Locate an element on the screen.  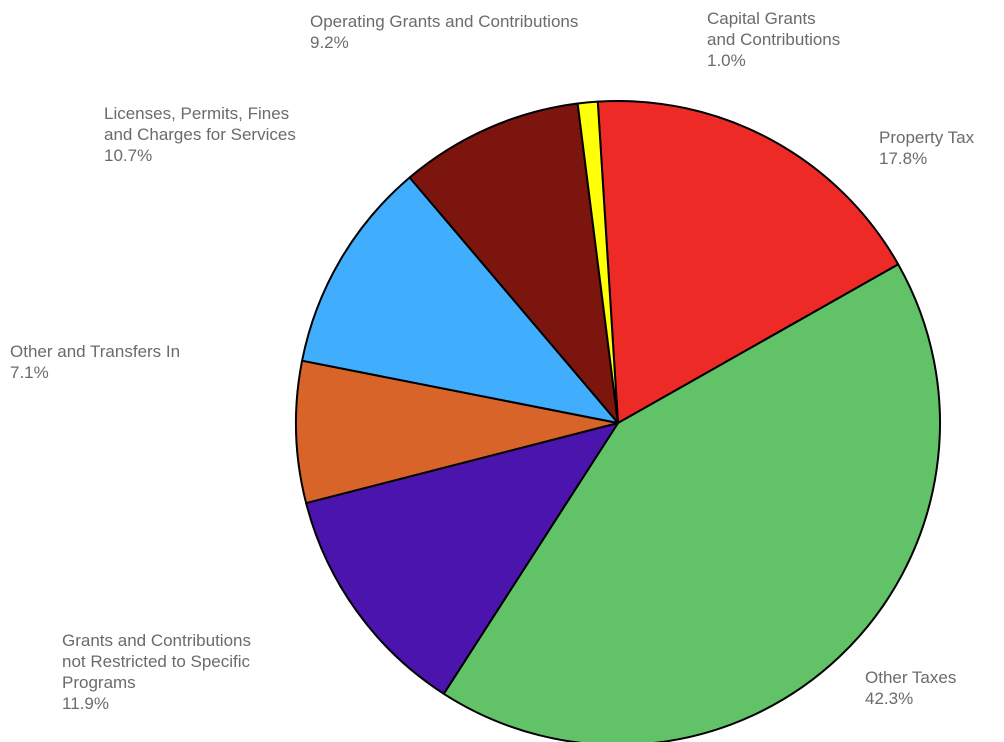
slice-name-line: Property Tax is located at coordinates (927, 137).